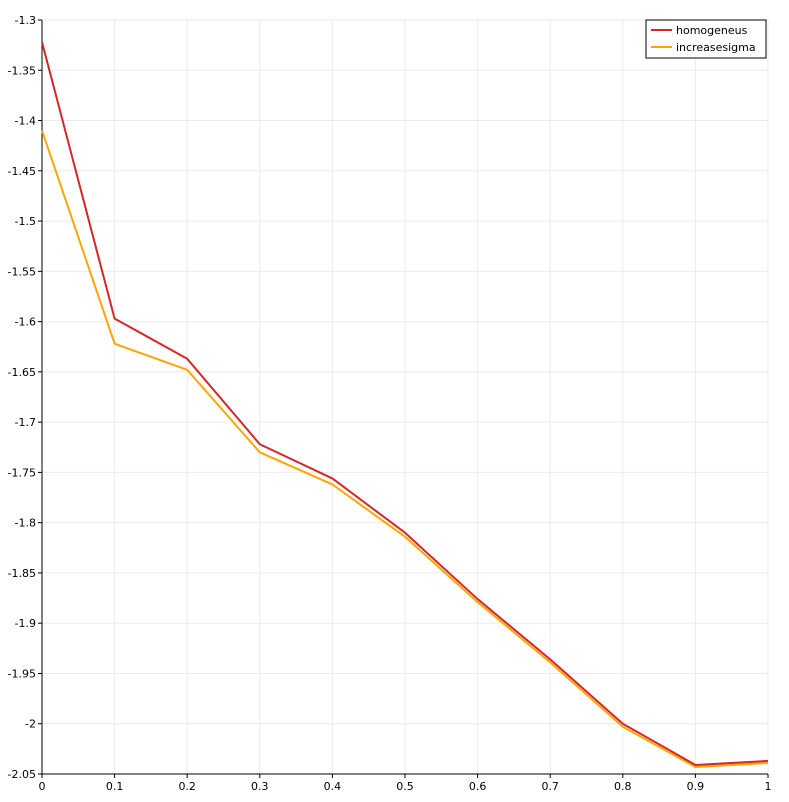  Describe the element at coordinates (25, 523) in the screenshot. I see `y-tick-label: -1.8` at that location.